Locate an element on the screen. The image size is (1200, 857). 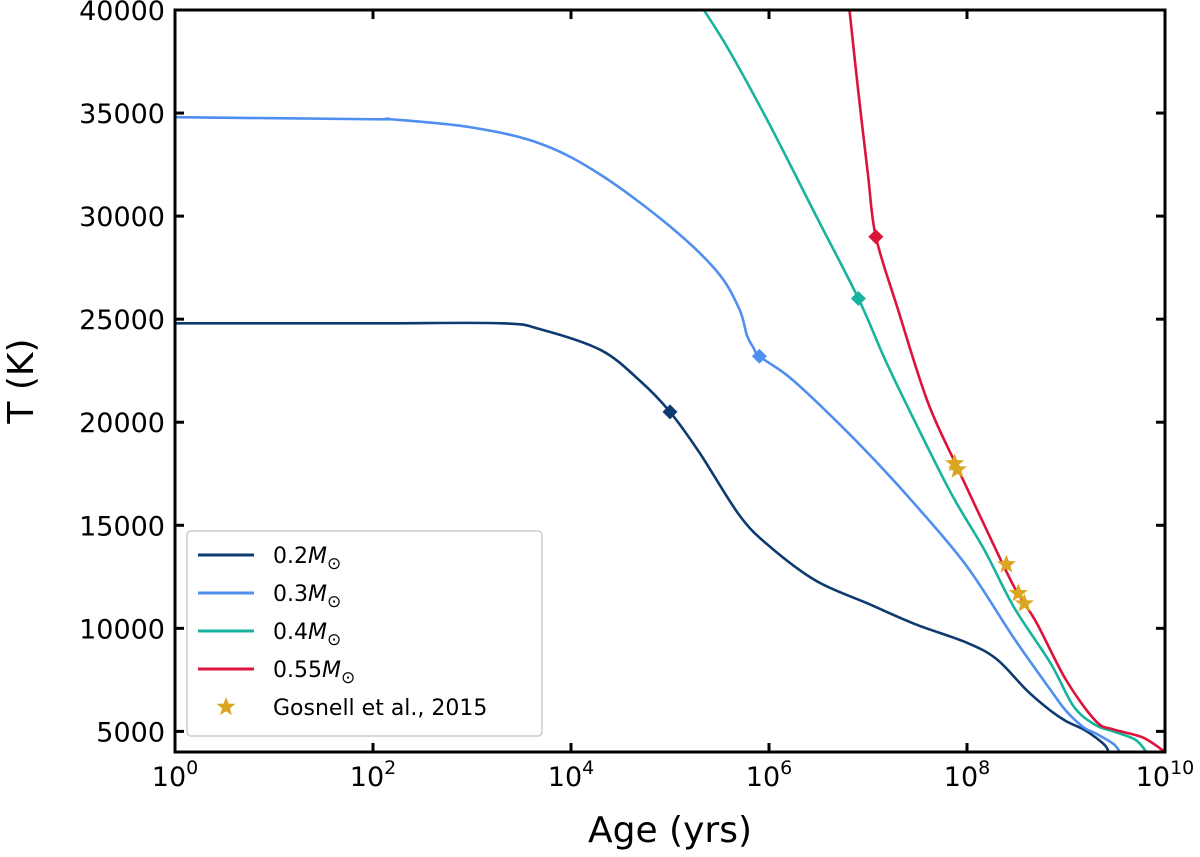
x-tick-label-0: 10⁰ is located at coordinates (175, 775).